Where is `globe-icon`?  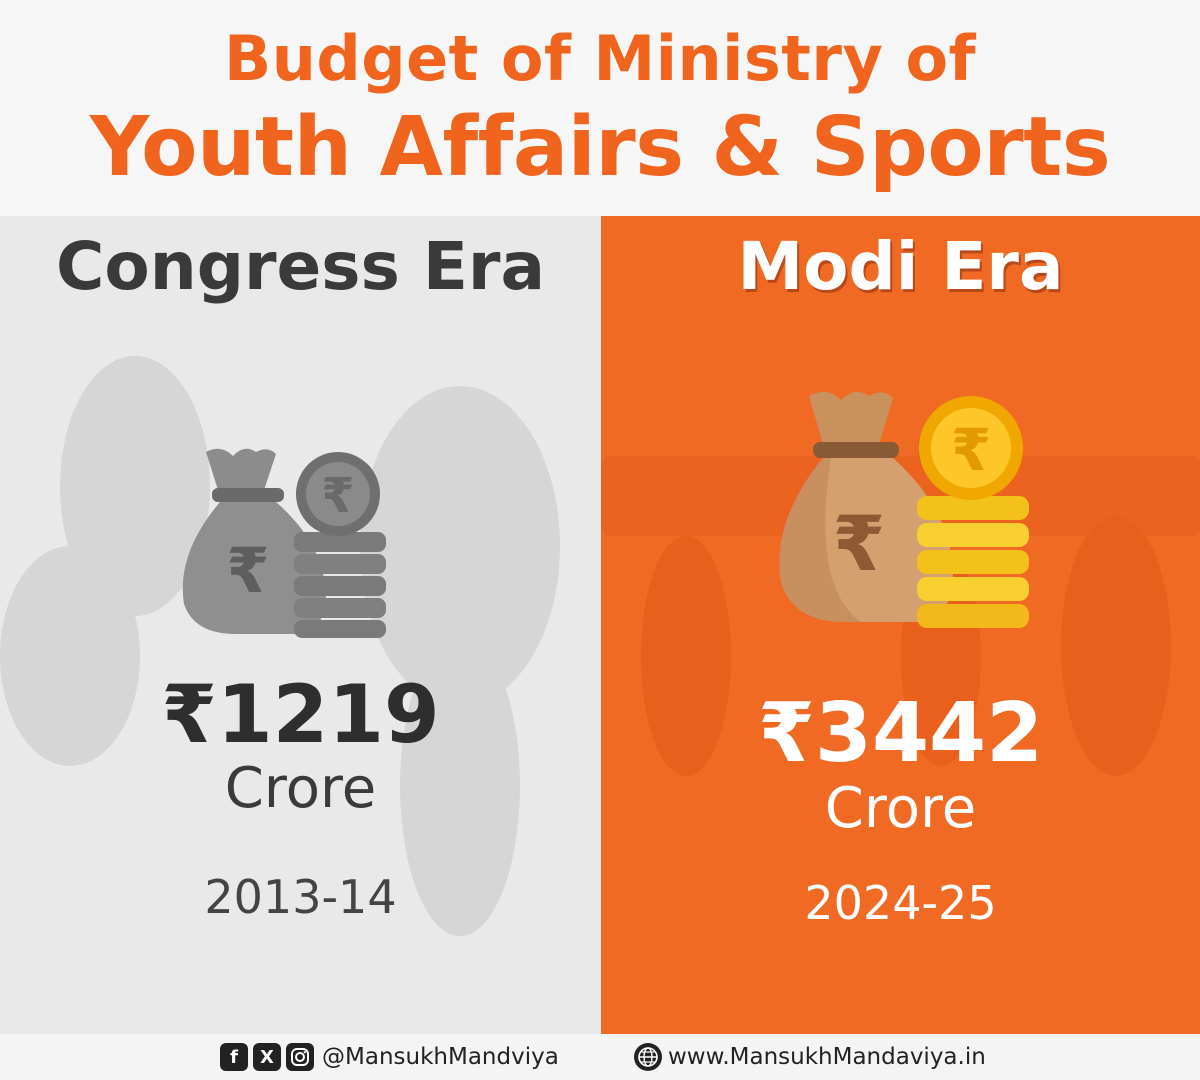
globe-icon is located at coordinates (648, 1057).